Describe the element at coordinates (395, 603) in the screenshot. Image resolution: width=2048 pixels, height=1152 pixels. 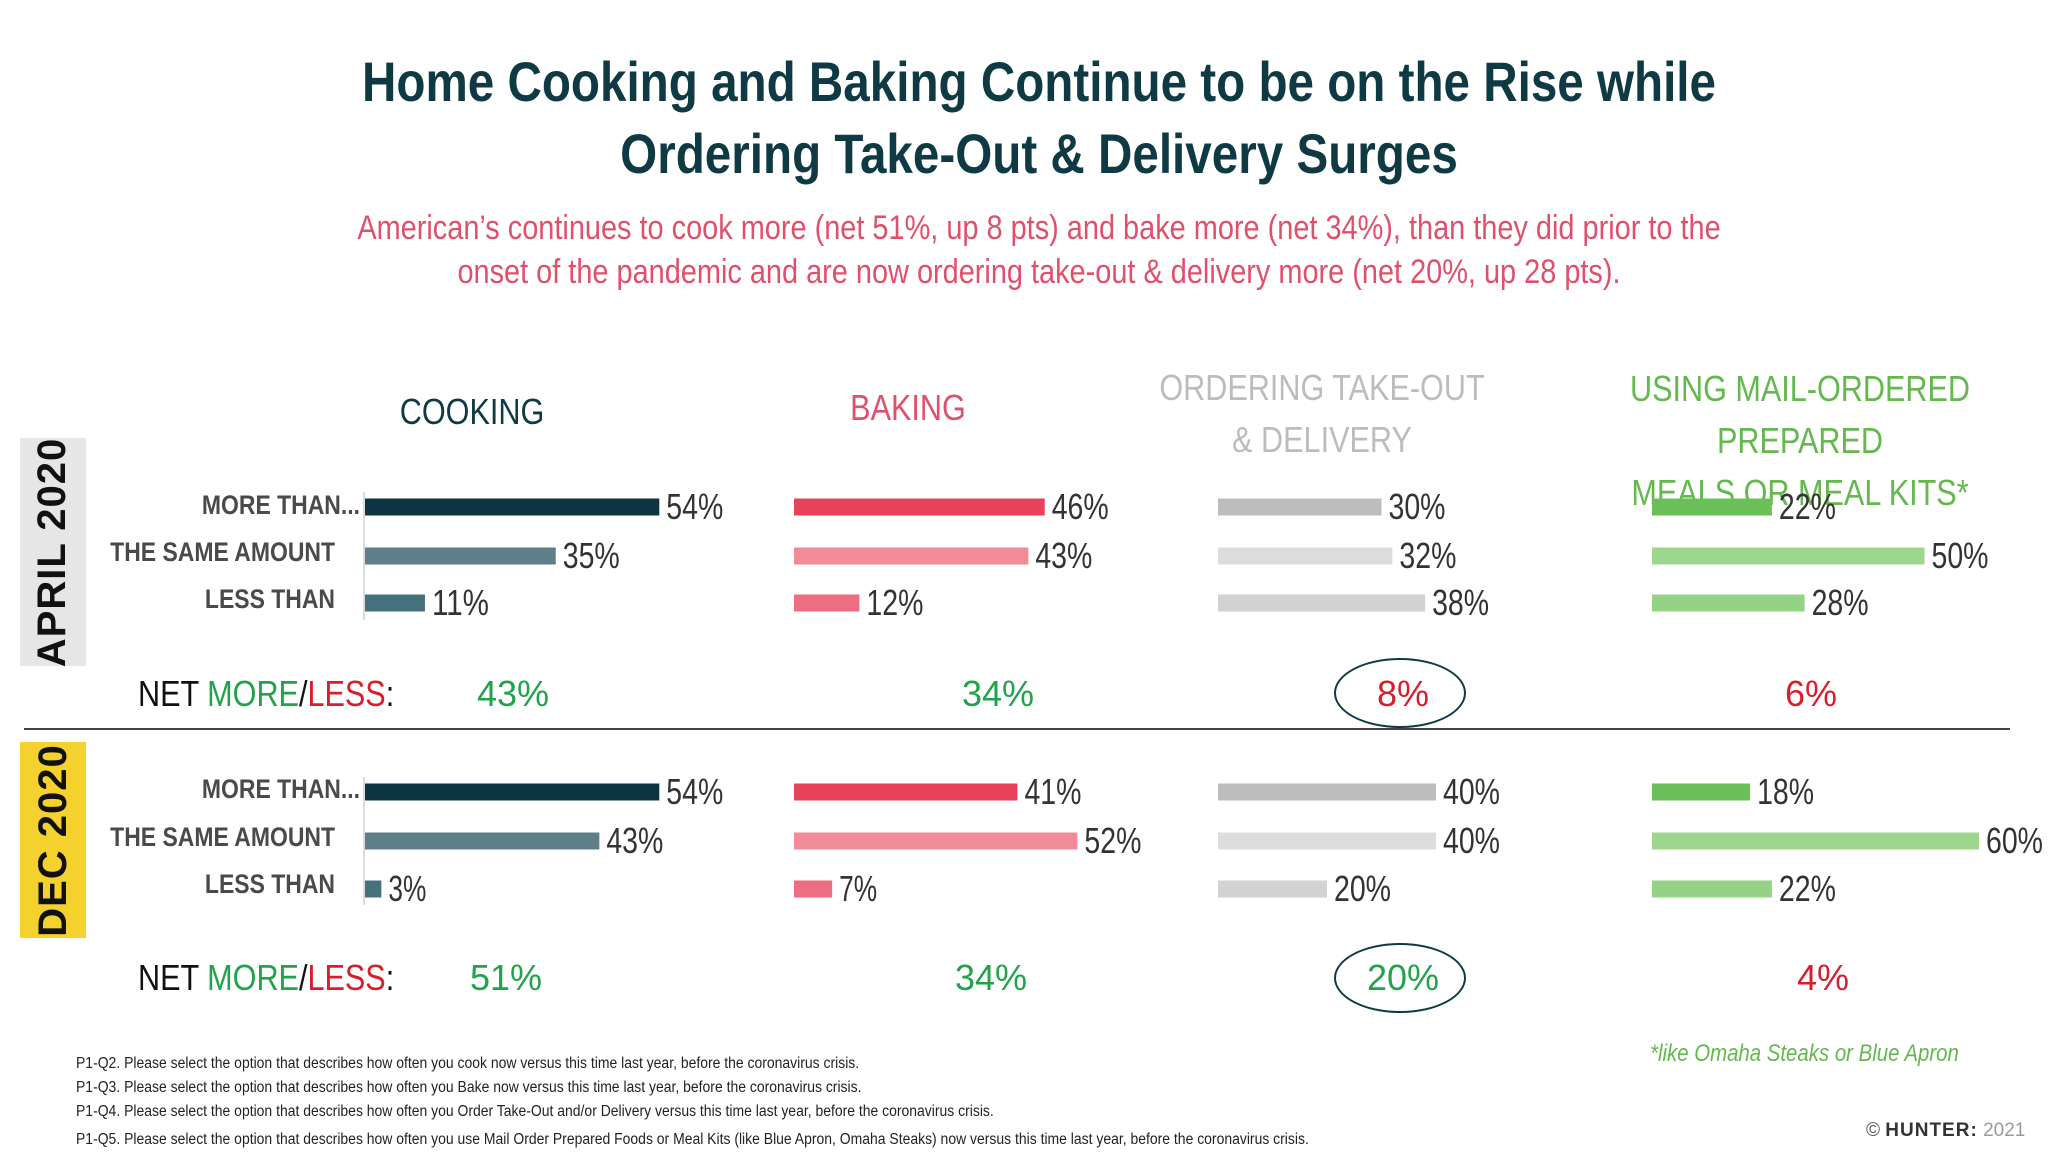
I see `bar-cooking-less-april` at that location.